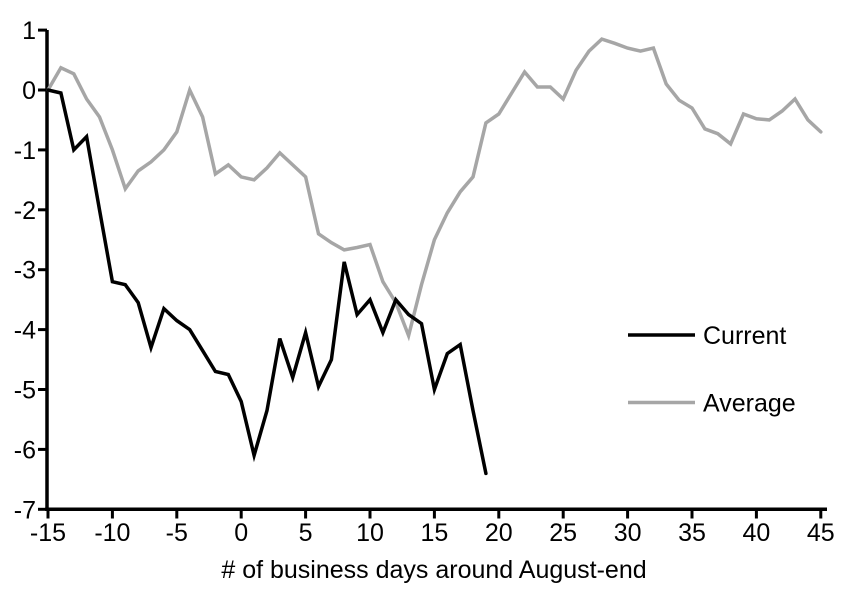  I want to click on y-axis-tick-labels: 1 0 -1 -2 -3 -4 -5 -6 -7, so click(25, 270).